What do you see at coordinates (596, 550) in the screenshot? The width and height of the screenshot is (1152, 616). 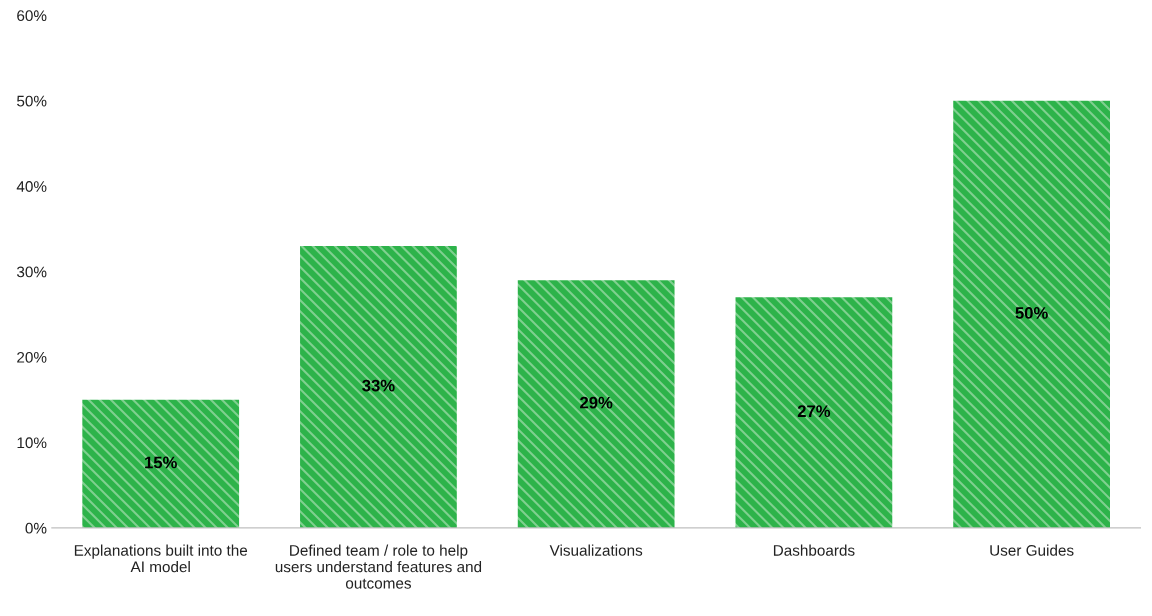 I see `x-tick-label: Visualizations` at bounding box center [596, 550].